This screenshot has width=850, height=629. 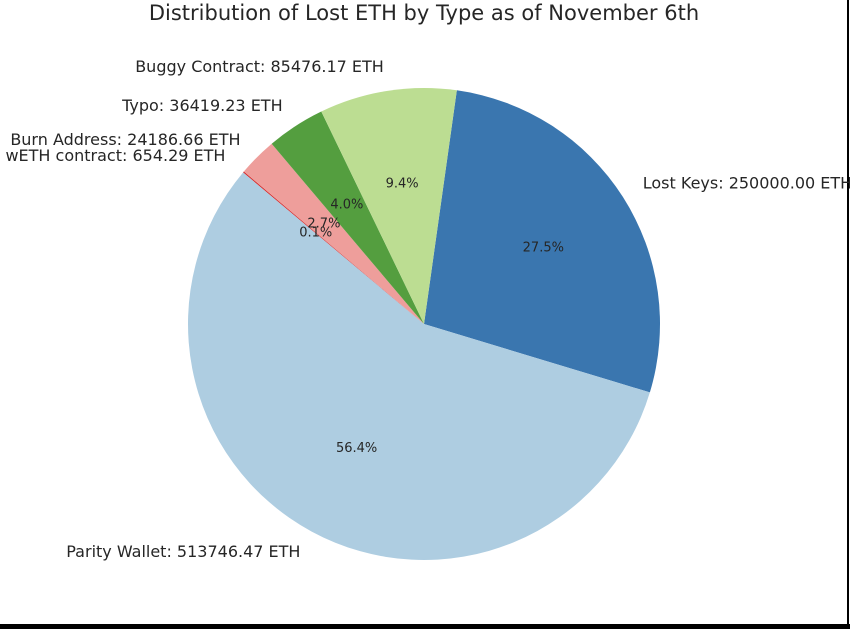 What do you see at coordinates (323, 223) in the screenshot?
I see `percent-label: 2.7%` at bounding box center [323, 223].